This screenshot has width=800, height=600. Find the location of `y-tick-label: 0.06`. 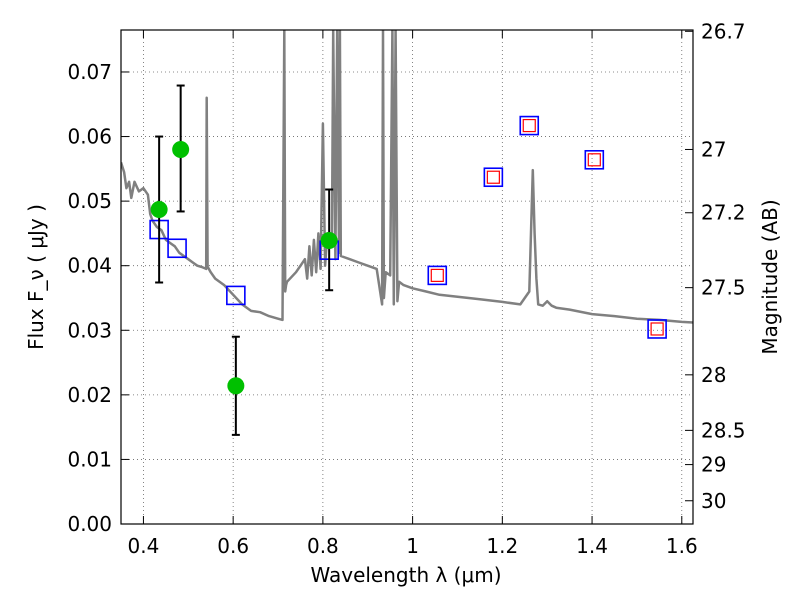

y-tick-label: 0.06 is located at coordinates (89, 137).